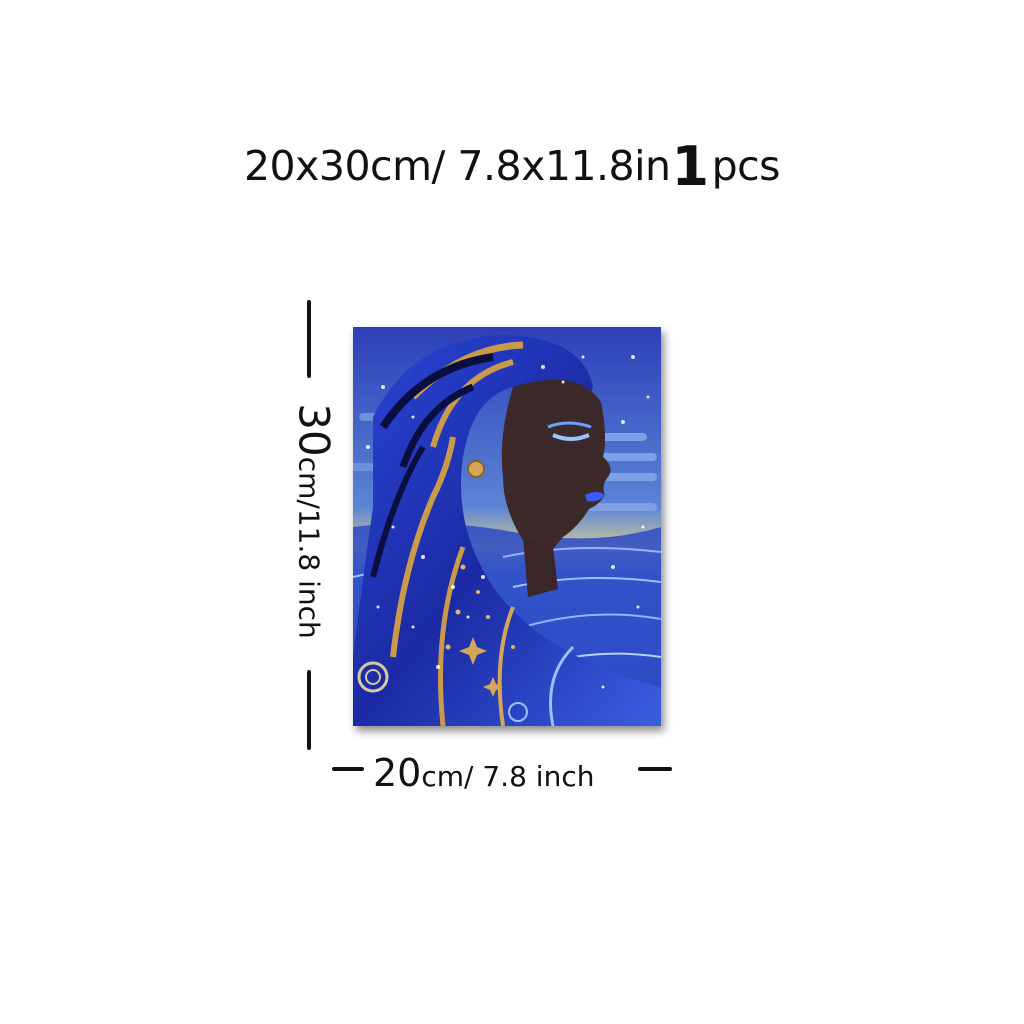 The image size is (1024, 1024). What do you see at coordinates (457, 166) in the screenshot?
I see `size-text: 20x30cm/ 7.8x11.8in` at bounding box center [457, 166].